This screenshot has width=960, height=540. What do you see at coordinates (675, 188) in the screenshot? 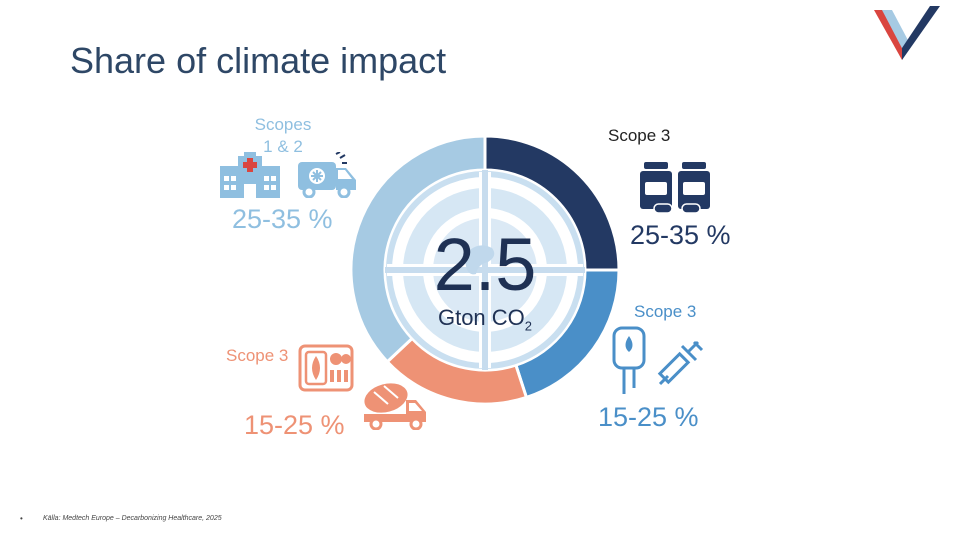
I see `medicine-bottles-icon` at bounding box center [675, 188].